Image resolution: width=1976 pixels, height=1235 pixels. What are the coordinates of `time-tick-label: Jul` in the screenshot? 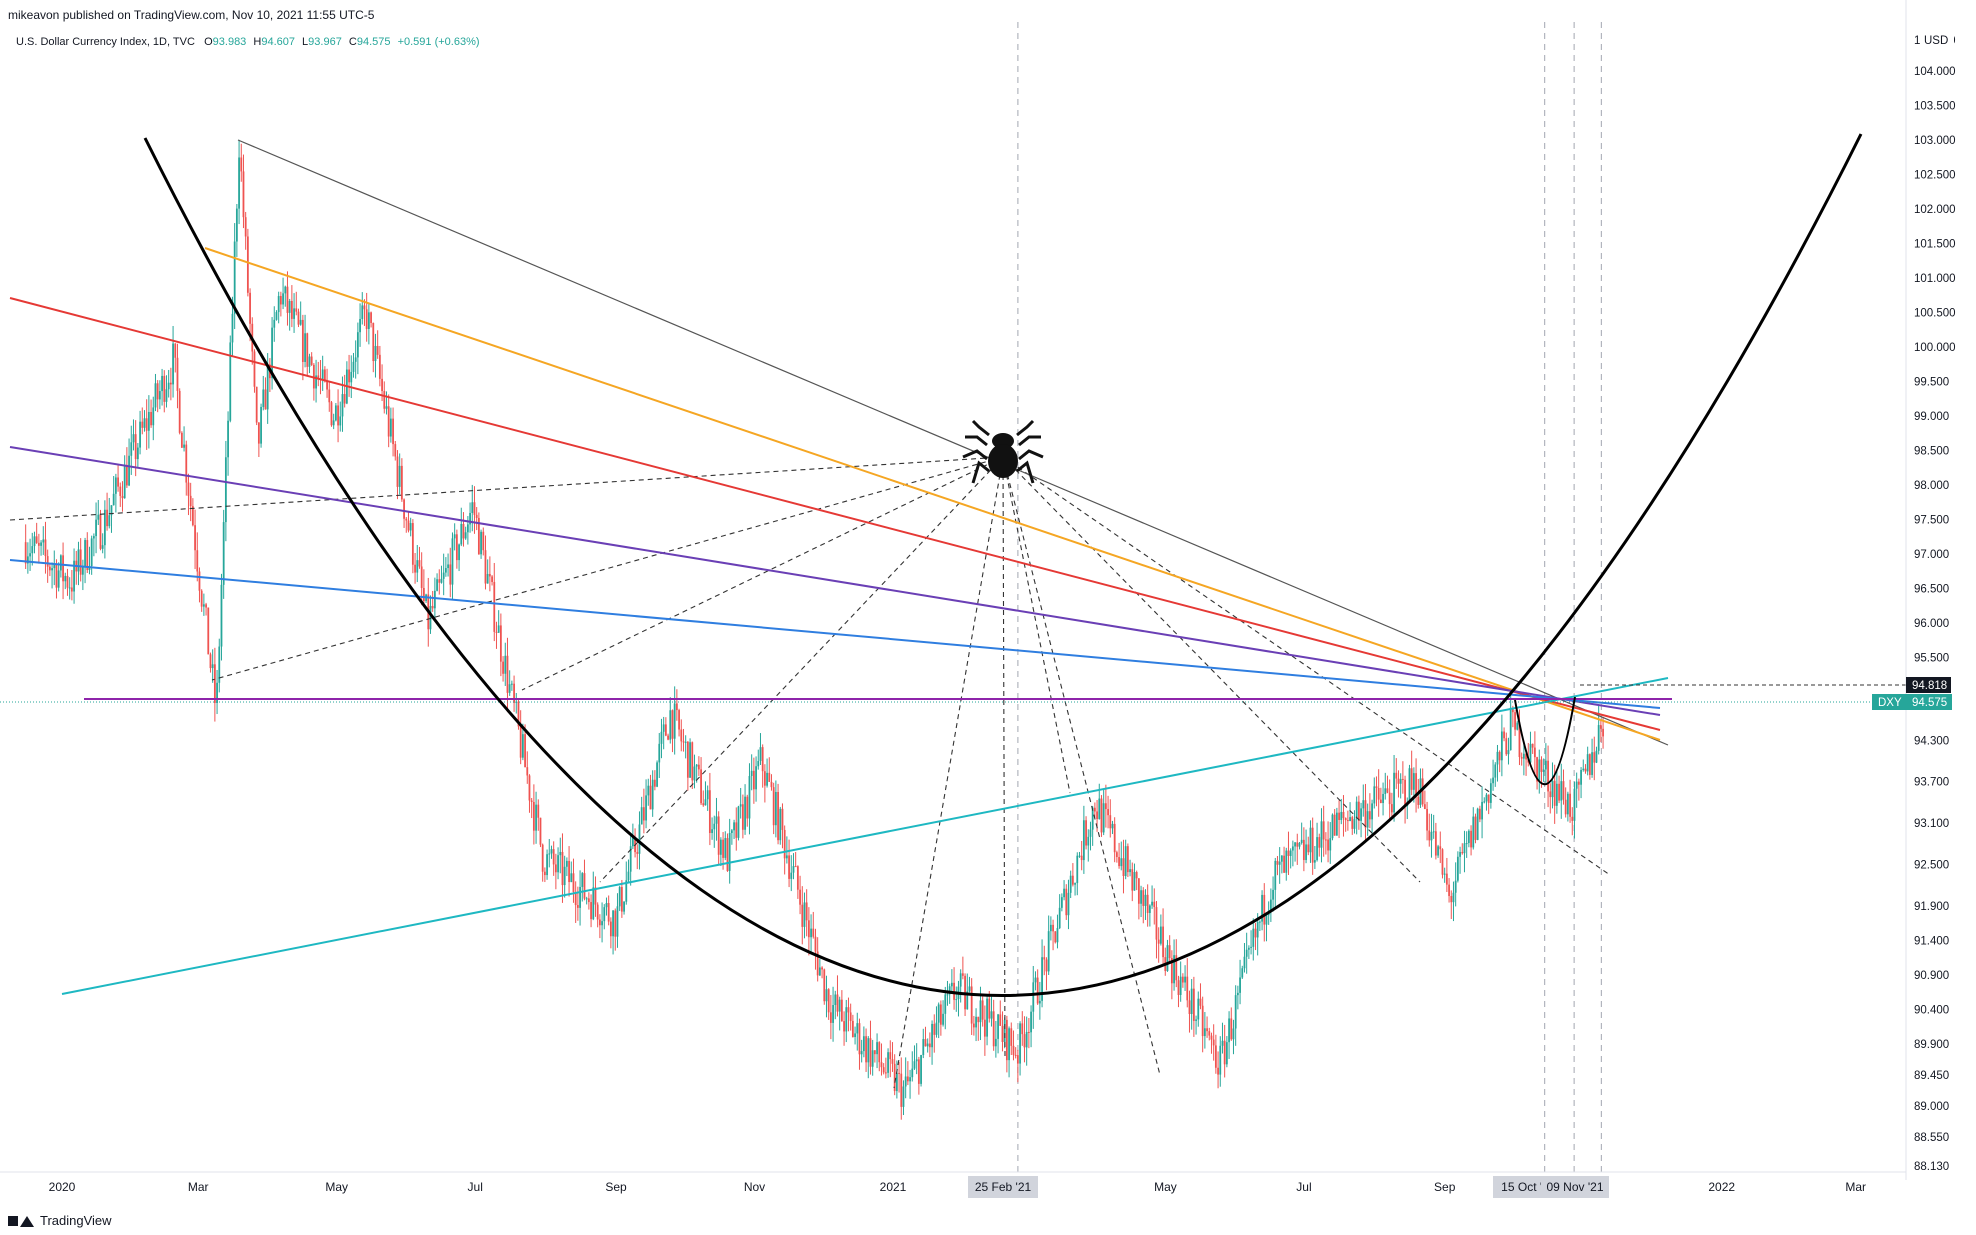 It's located at (1303, 1187).